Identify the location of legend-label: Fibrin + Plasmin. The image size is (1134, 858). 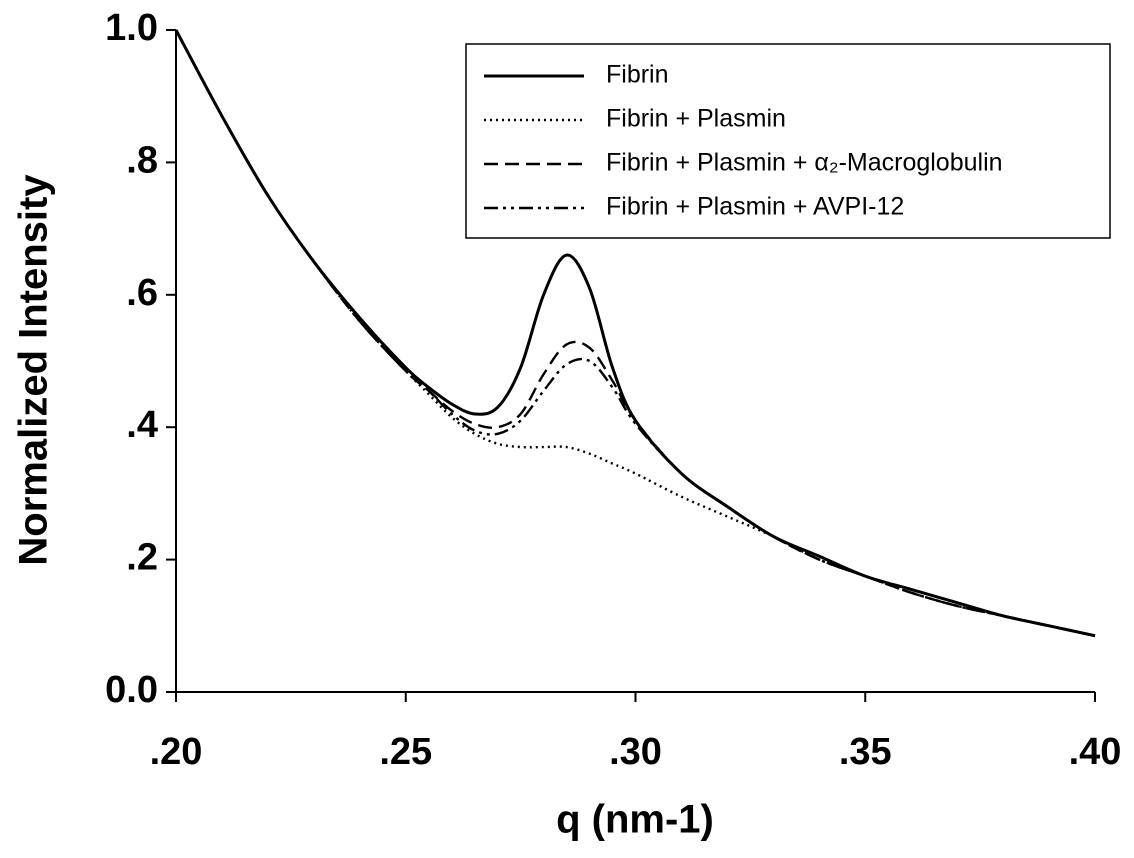
(696, 119).